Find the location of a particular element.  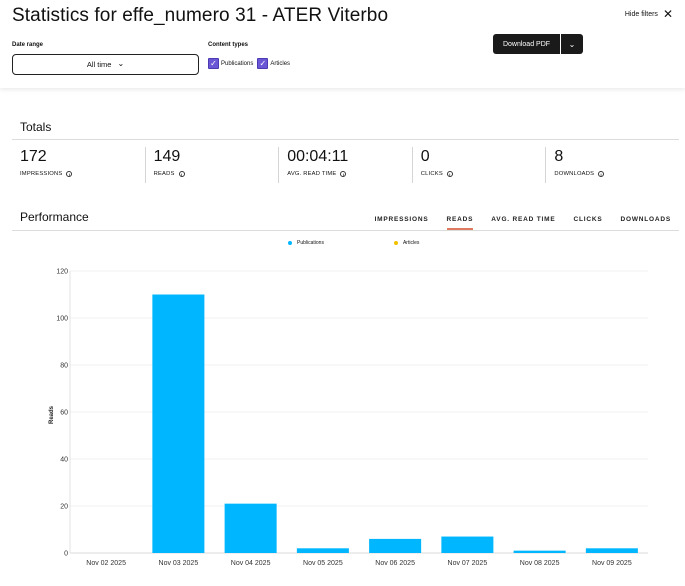

x-tick-label: Nov 08 2025 is located at coordinates (540, 563).